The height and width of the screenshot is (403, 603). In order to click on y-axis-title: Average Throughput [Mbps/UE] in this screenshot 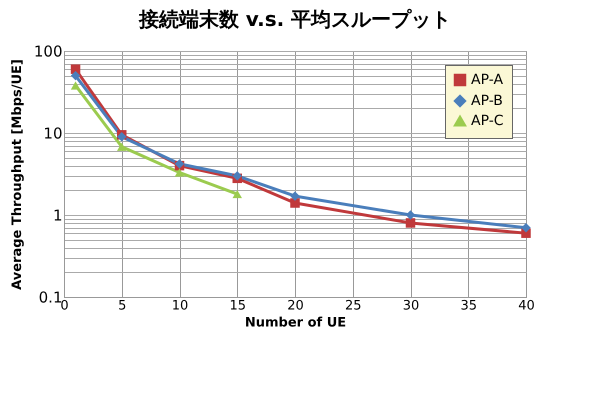, I will do `click(17, 174)`.